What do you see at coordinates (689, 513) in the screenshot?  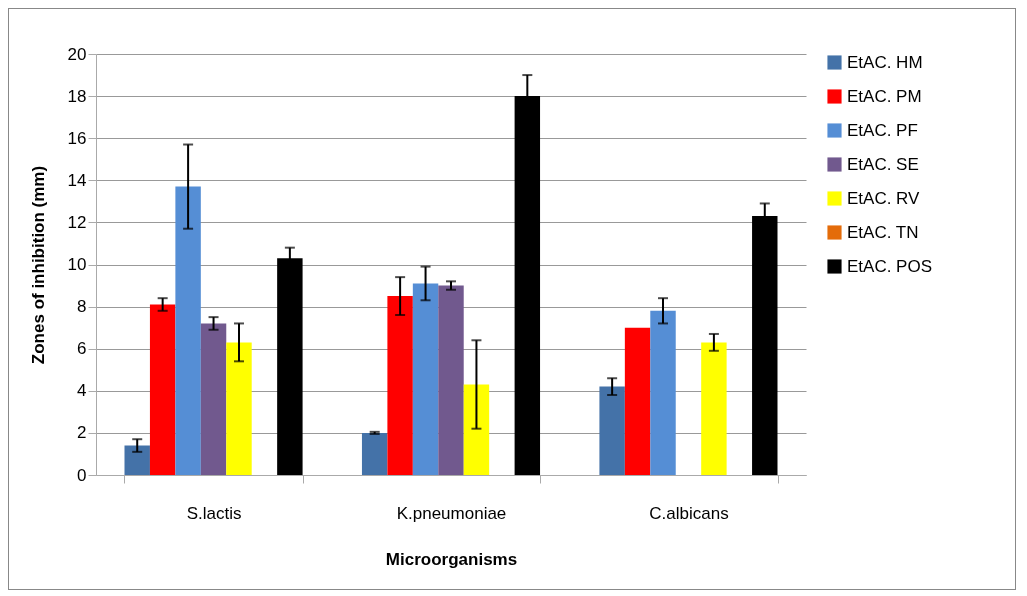 I see `x-tick-label: C.albicans` at bounding box center [689, 513].